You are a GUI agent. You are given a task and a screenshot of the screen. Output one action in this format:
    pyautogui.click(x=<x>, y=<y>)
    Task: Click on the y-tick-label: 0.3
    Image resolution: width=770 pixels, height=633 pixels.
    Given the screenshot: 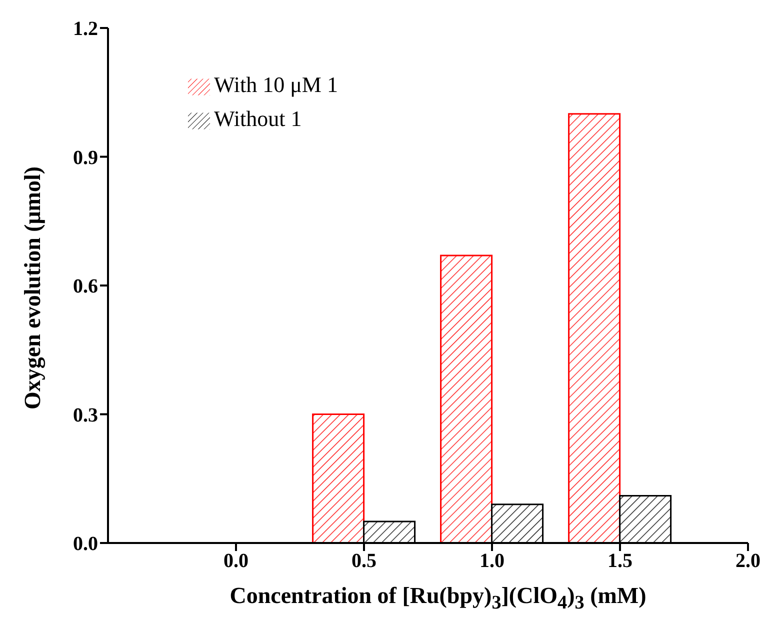 What is the action you would take?
    pyautogui.click(x=85, y=415)
    